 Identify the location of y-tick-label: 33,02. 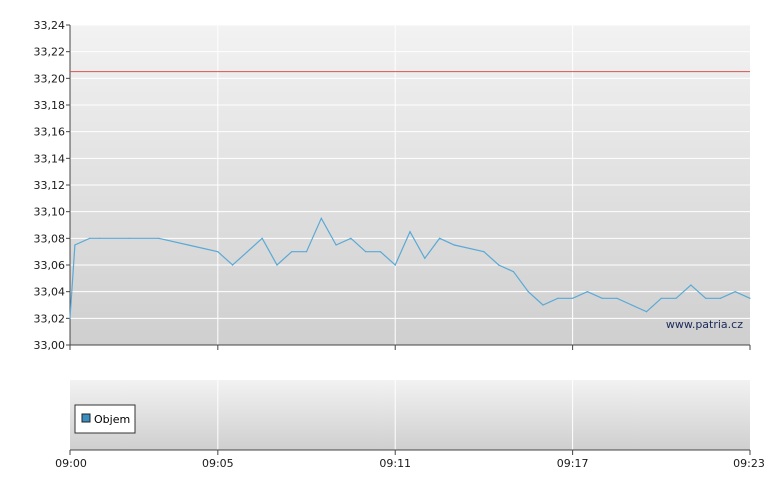
(50, 318).